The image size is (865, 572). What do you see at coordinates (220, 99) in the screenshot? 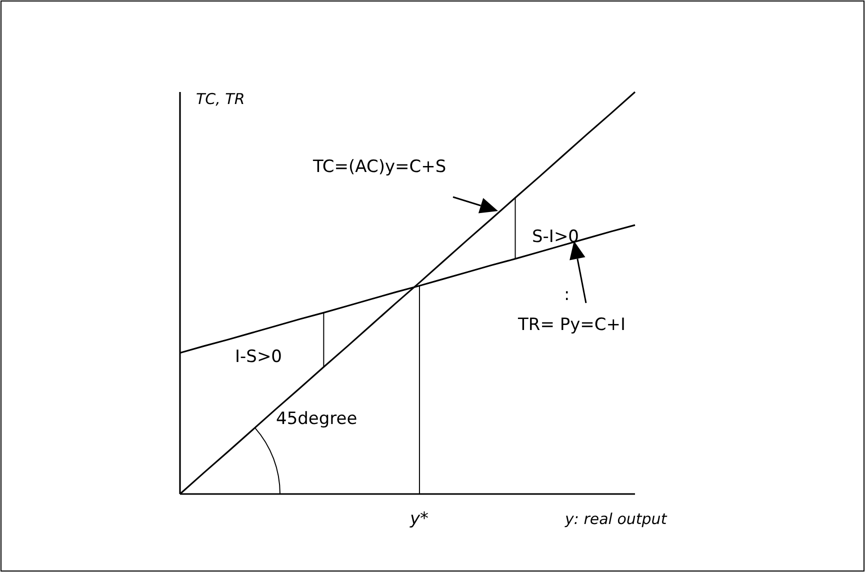
I see `y-axis-title: TC, TR` at bounding box center [220, 99].